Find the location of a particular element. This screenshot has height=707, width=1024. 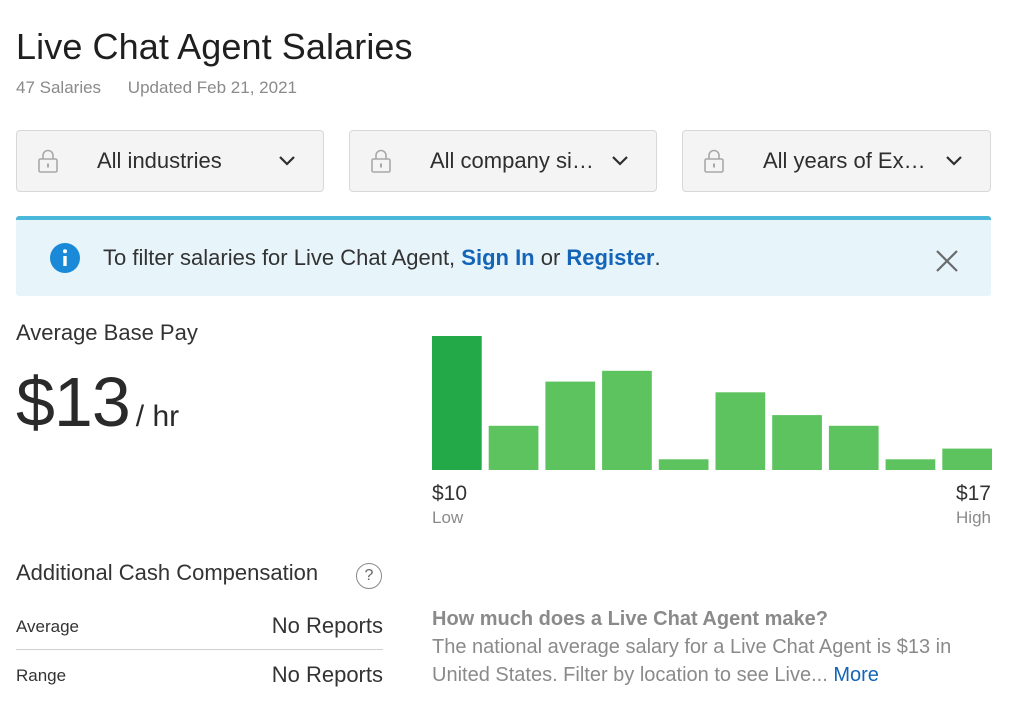

average-value: No Reports is located at coordinates (327, 625).